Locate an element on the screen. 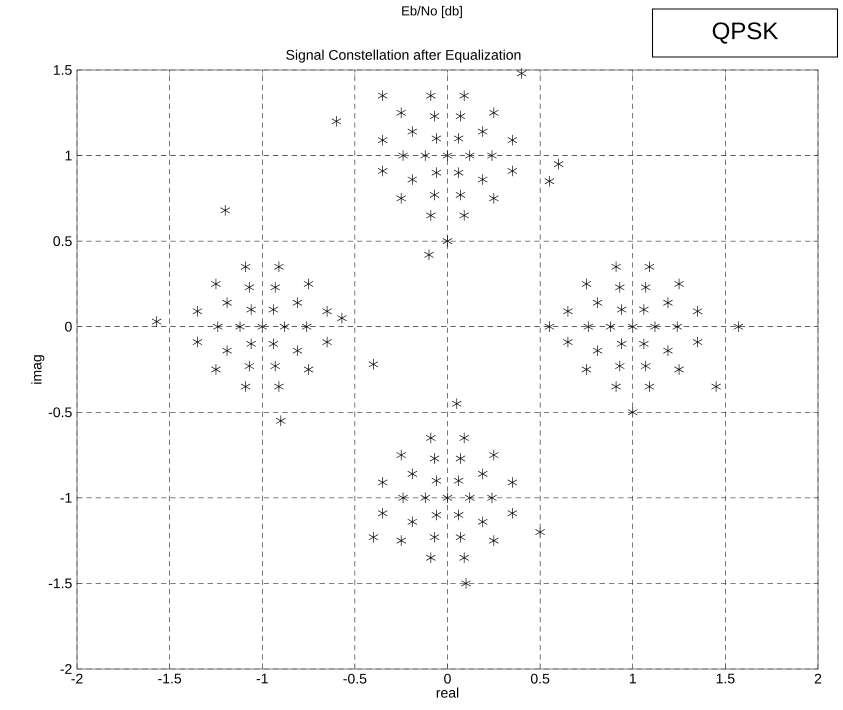 This screenshot has width=843, height=710. chart-title: Signal Constellation after Equalization is located at coordinates (403, 56).